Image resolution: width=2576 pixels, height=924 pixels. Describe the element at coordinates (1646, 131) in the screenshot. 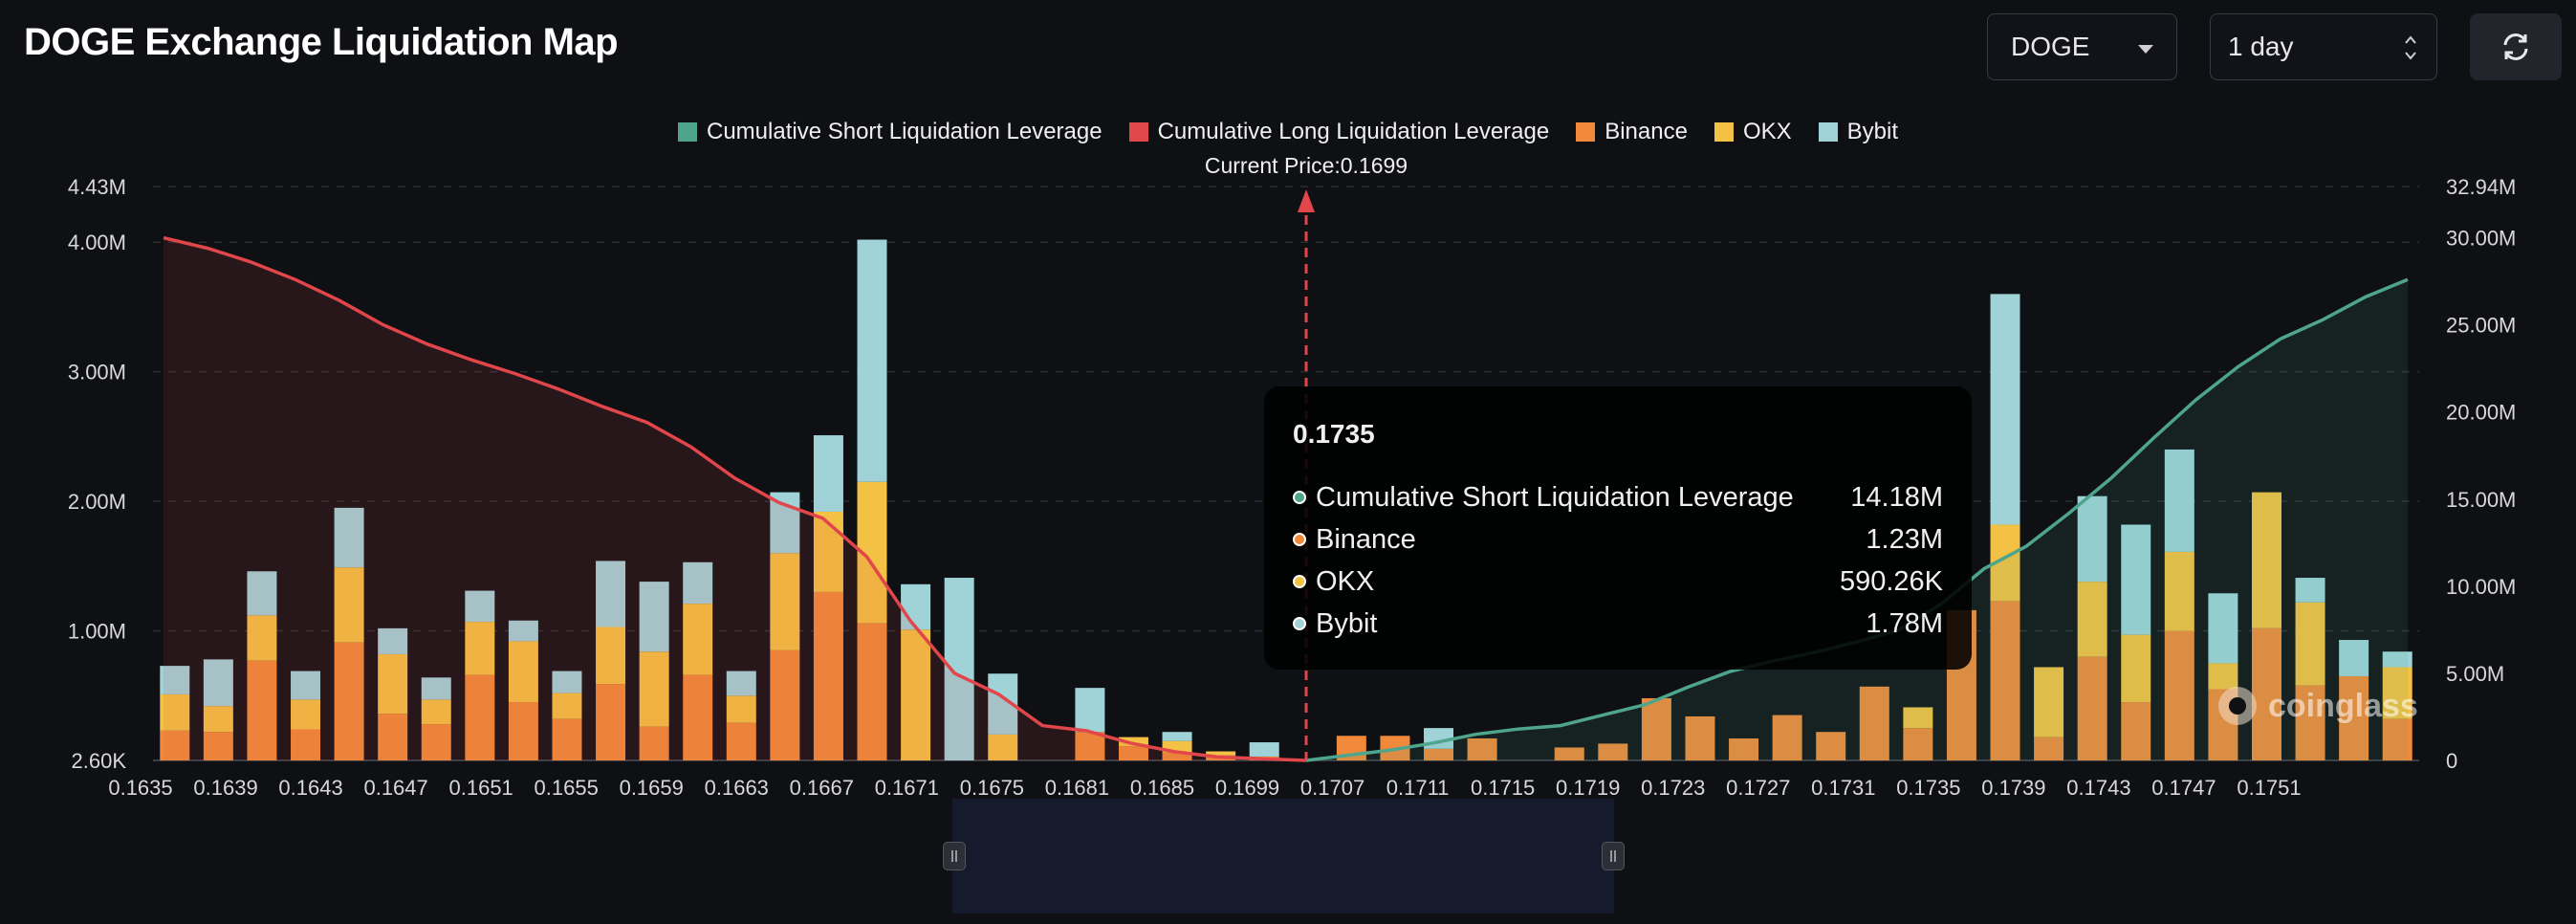

I see `legend-label: Binance` at that location.